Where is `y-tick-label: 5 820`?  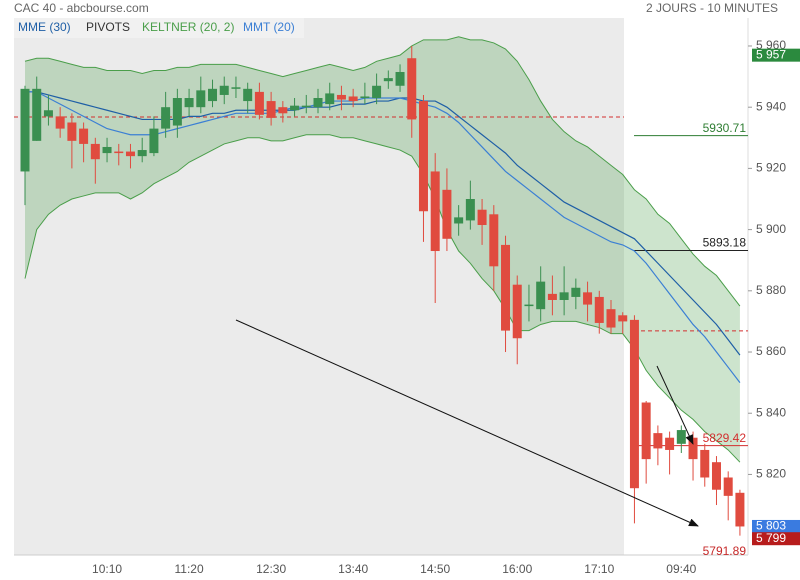 y-tick-label: 5 820 is located at coordinates (771, 474).